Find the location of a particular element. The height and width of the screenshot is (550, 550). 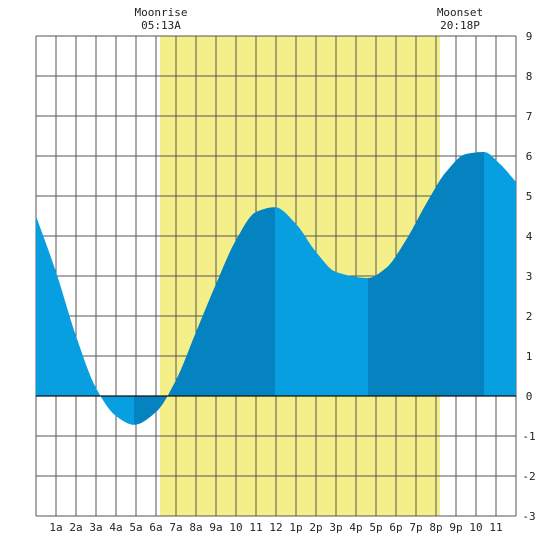

moonrise-title: Moonrise is located at coordinates (161, 12).